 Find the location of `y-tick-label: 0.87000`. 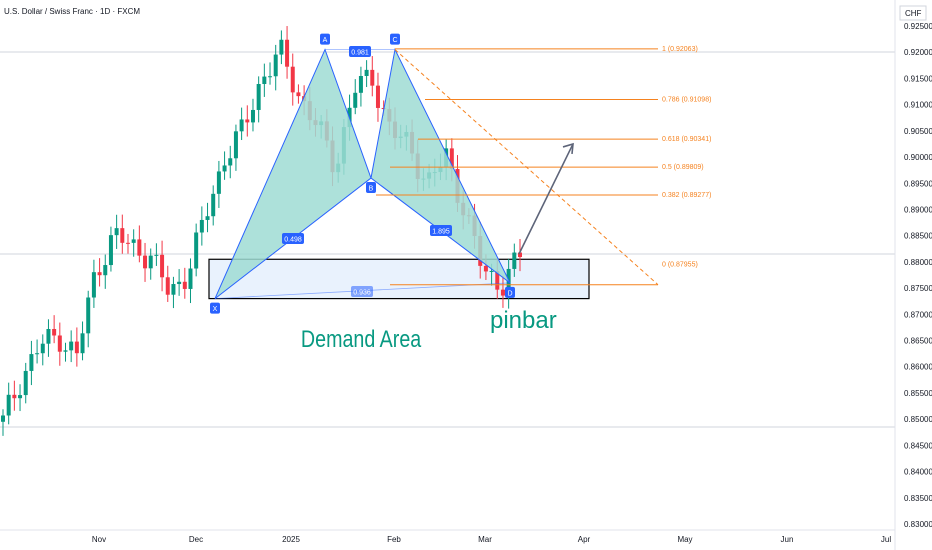

y-tick-label: 0.87000 is located at coordinates (918, 314).